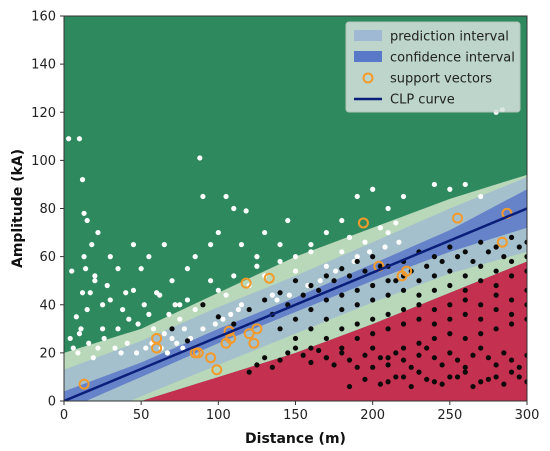 The image size is (550, 451). Describe the element at coordinates (141, 415) in the screenshot. I see `x-tick-label: 50` at that location.